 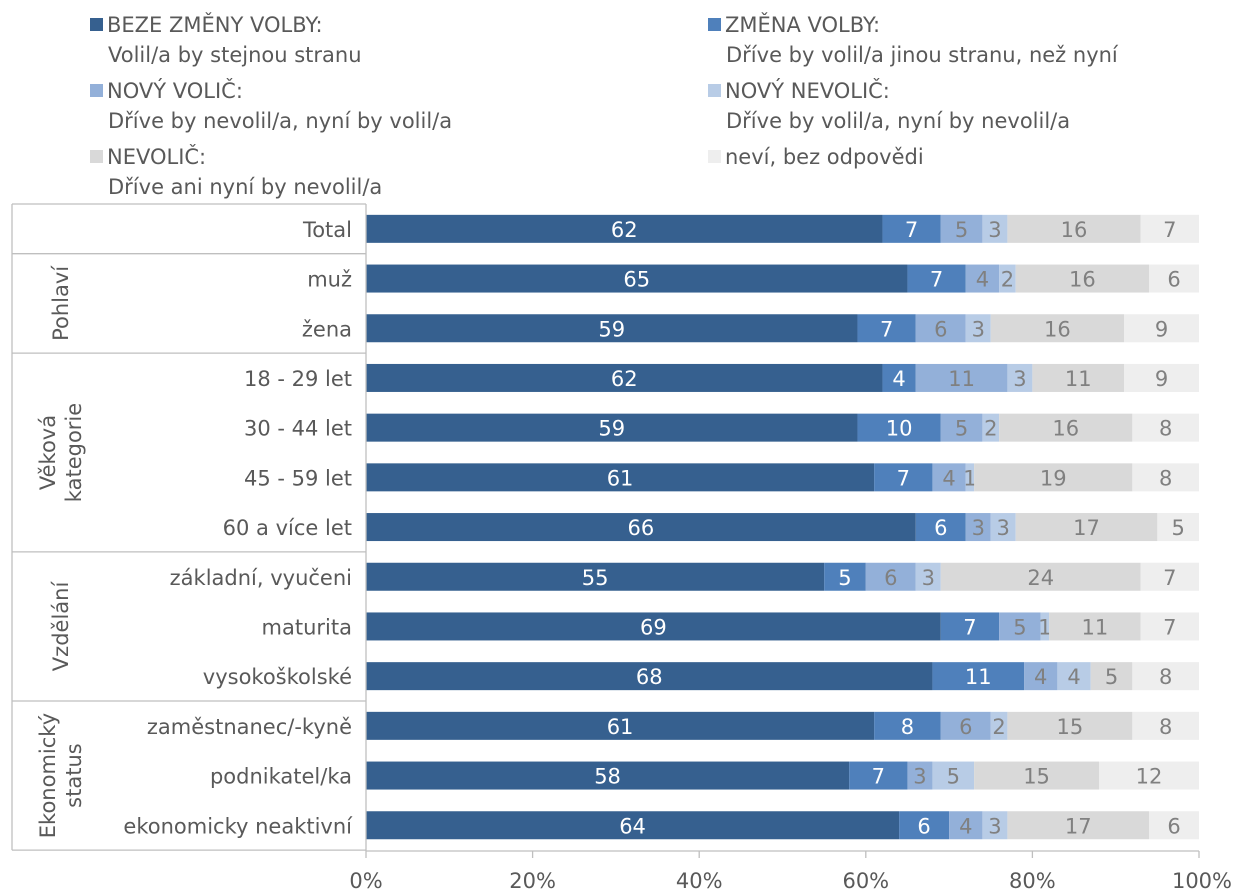 What do you see at coordinates (271, 91) in the screenshot?
I see `legend-title: NOVÝ VOLIČ:` at bounding box center [271, 91].